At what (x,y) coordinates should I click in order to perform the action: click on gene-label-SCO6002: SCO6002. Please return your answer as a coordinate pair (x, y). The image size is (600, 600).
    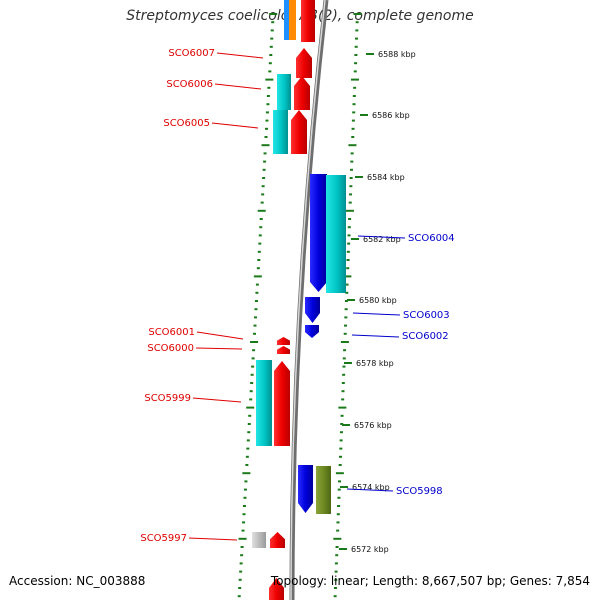
    Looking at the image, I should click on (425, 336).